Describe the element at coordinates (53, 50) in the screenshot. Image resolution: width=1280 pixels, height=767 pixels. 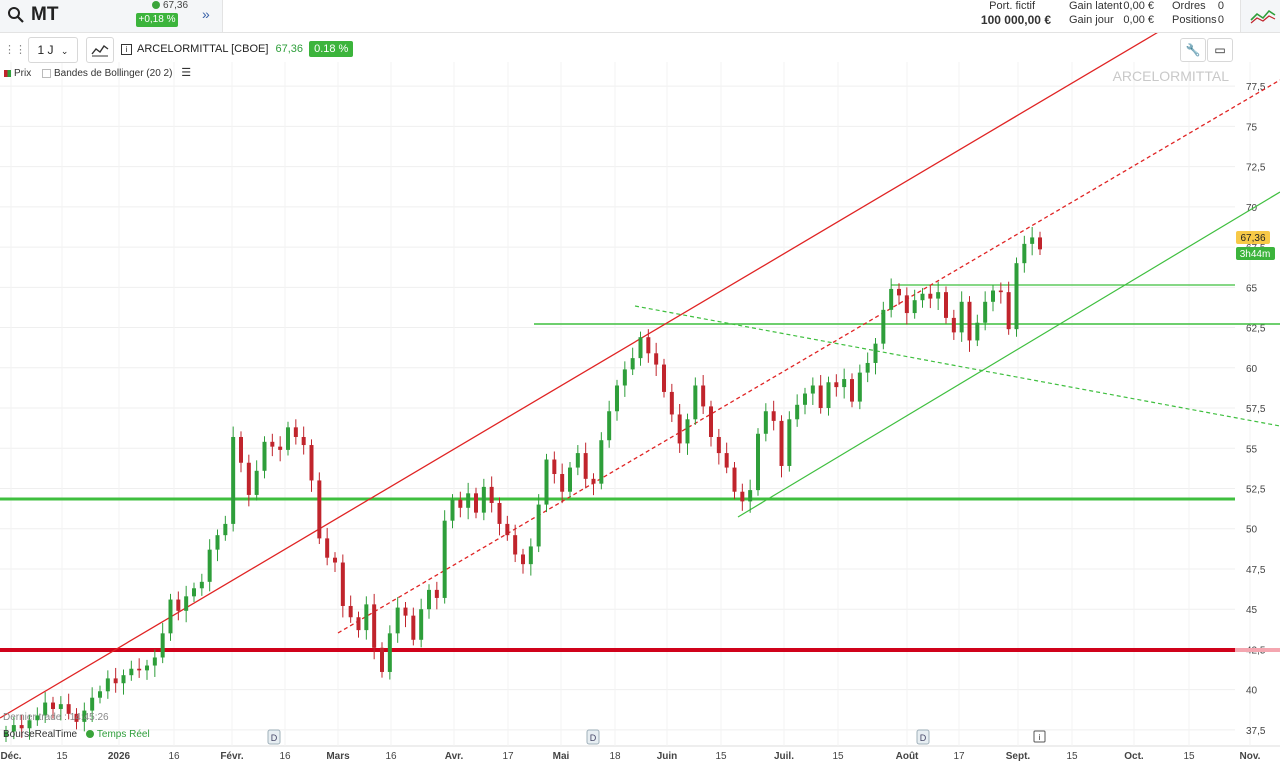
I see `interval-select: 1 J ⌄` at that location.